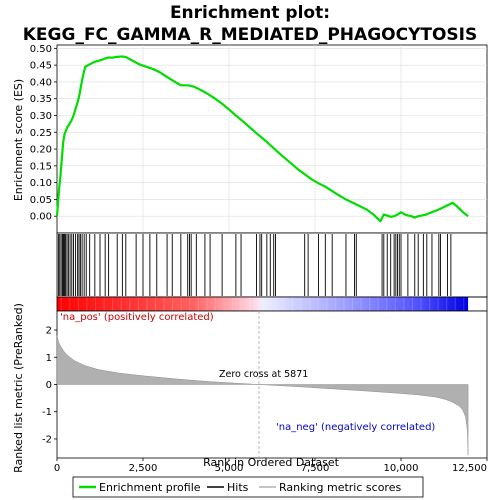 This screenshot has width=500, height=500. I want to click on top-y-tick-label: 0.10, so click(41, 183).